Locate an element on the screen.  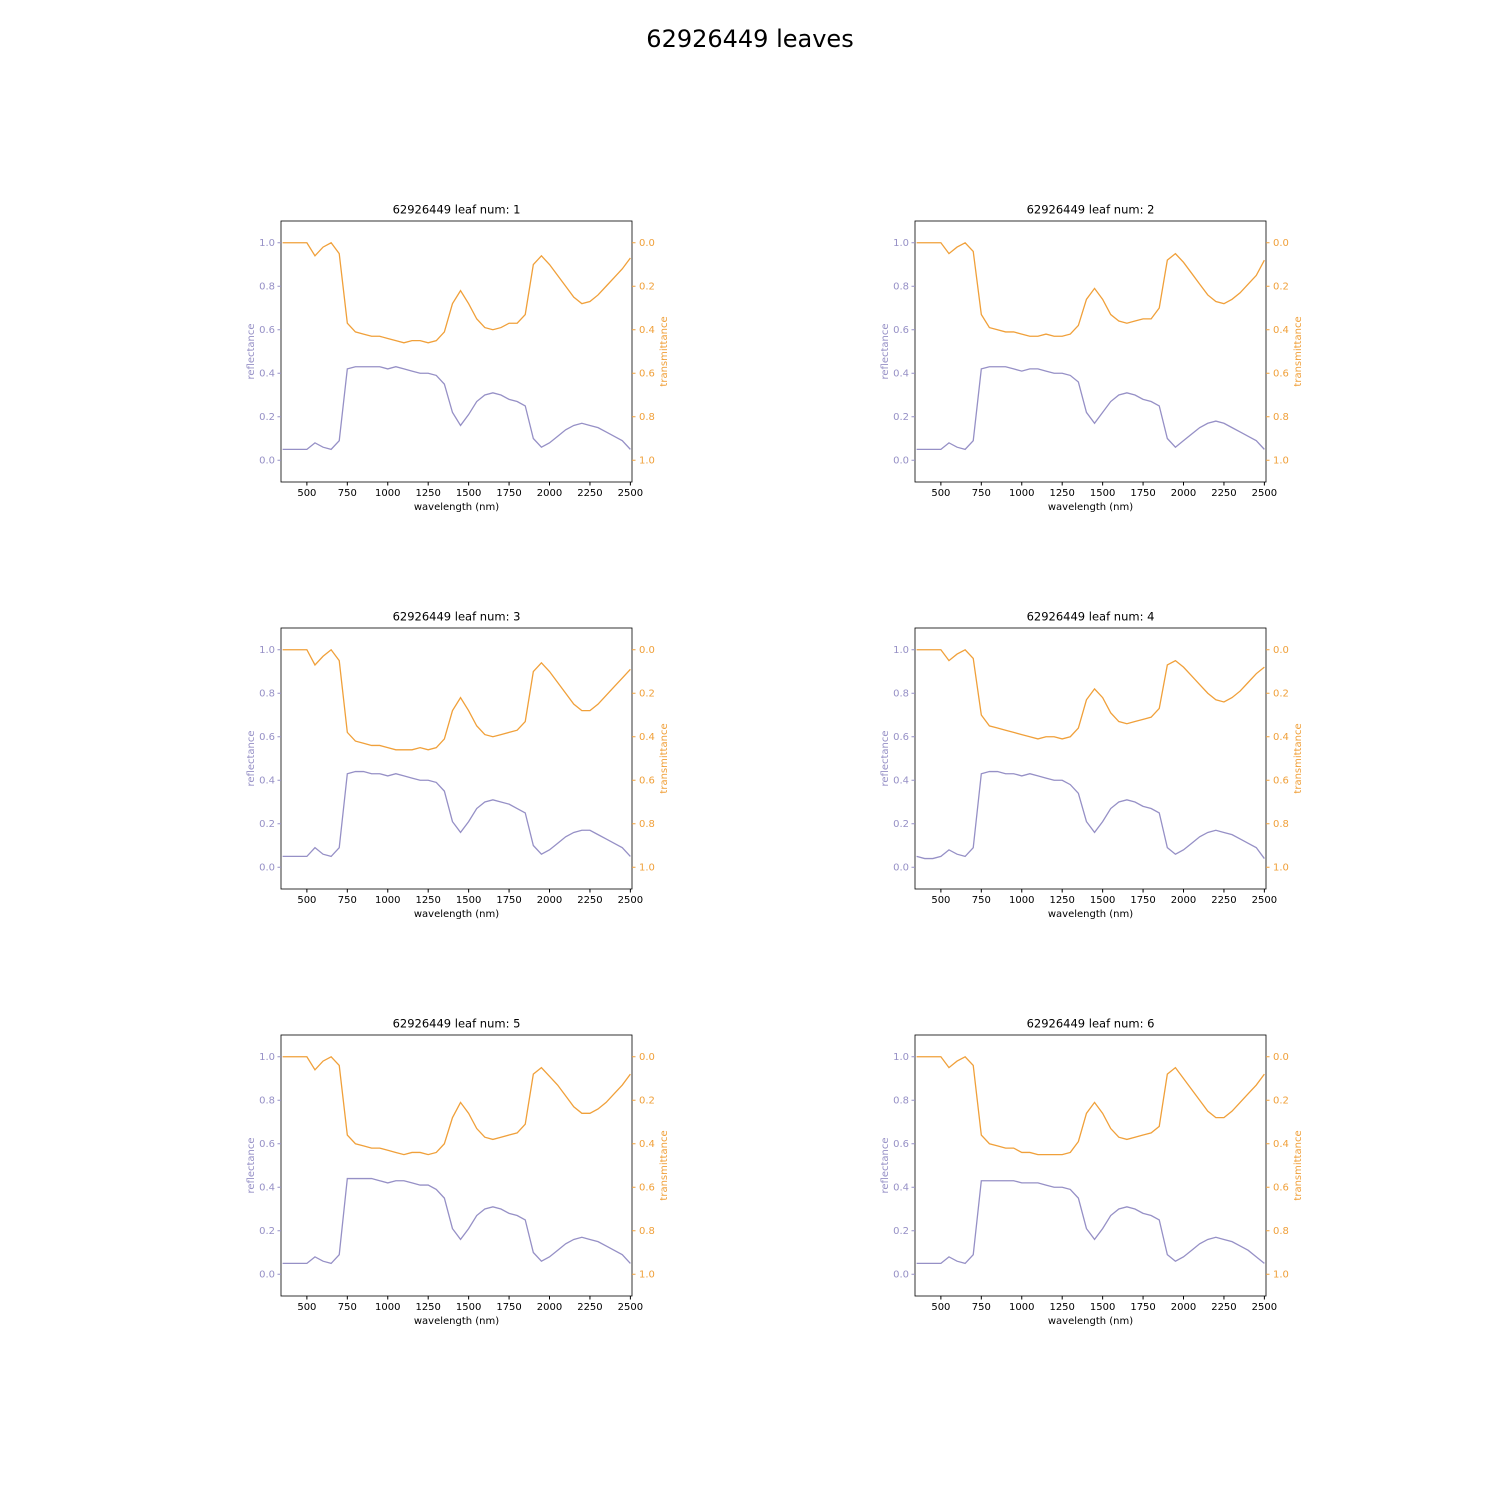
y-axis-label: reflectance is located at coordinates (885, 1165).